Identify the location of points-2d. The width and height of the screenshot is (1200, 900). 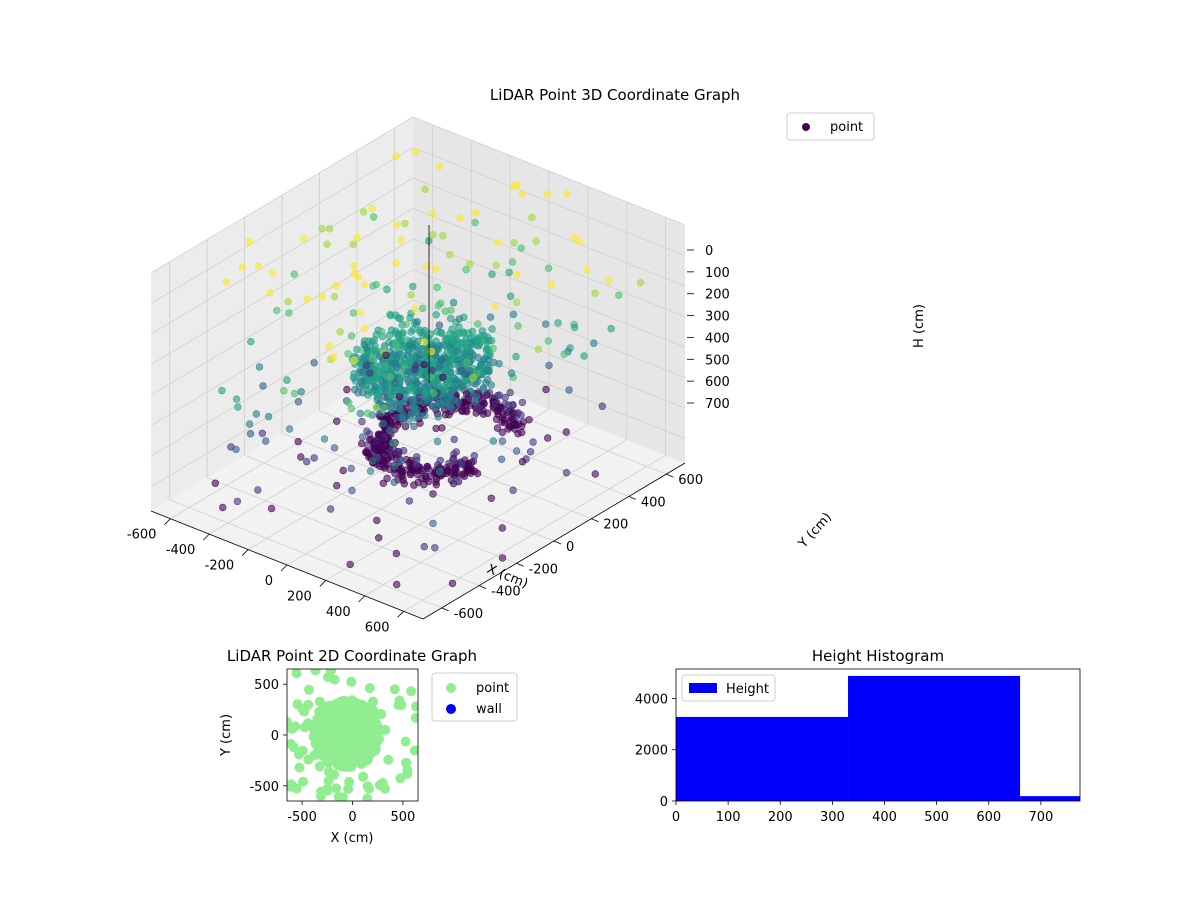
(352, 735).